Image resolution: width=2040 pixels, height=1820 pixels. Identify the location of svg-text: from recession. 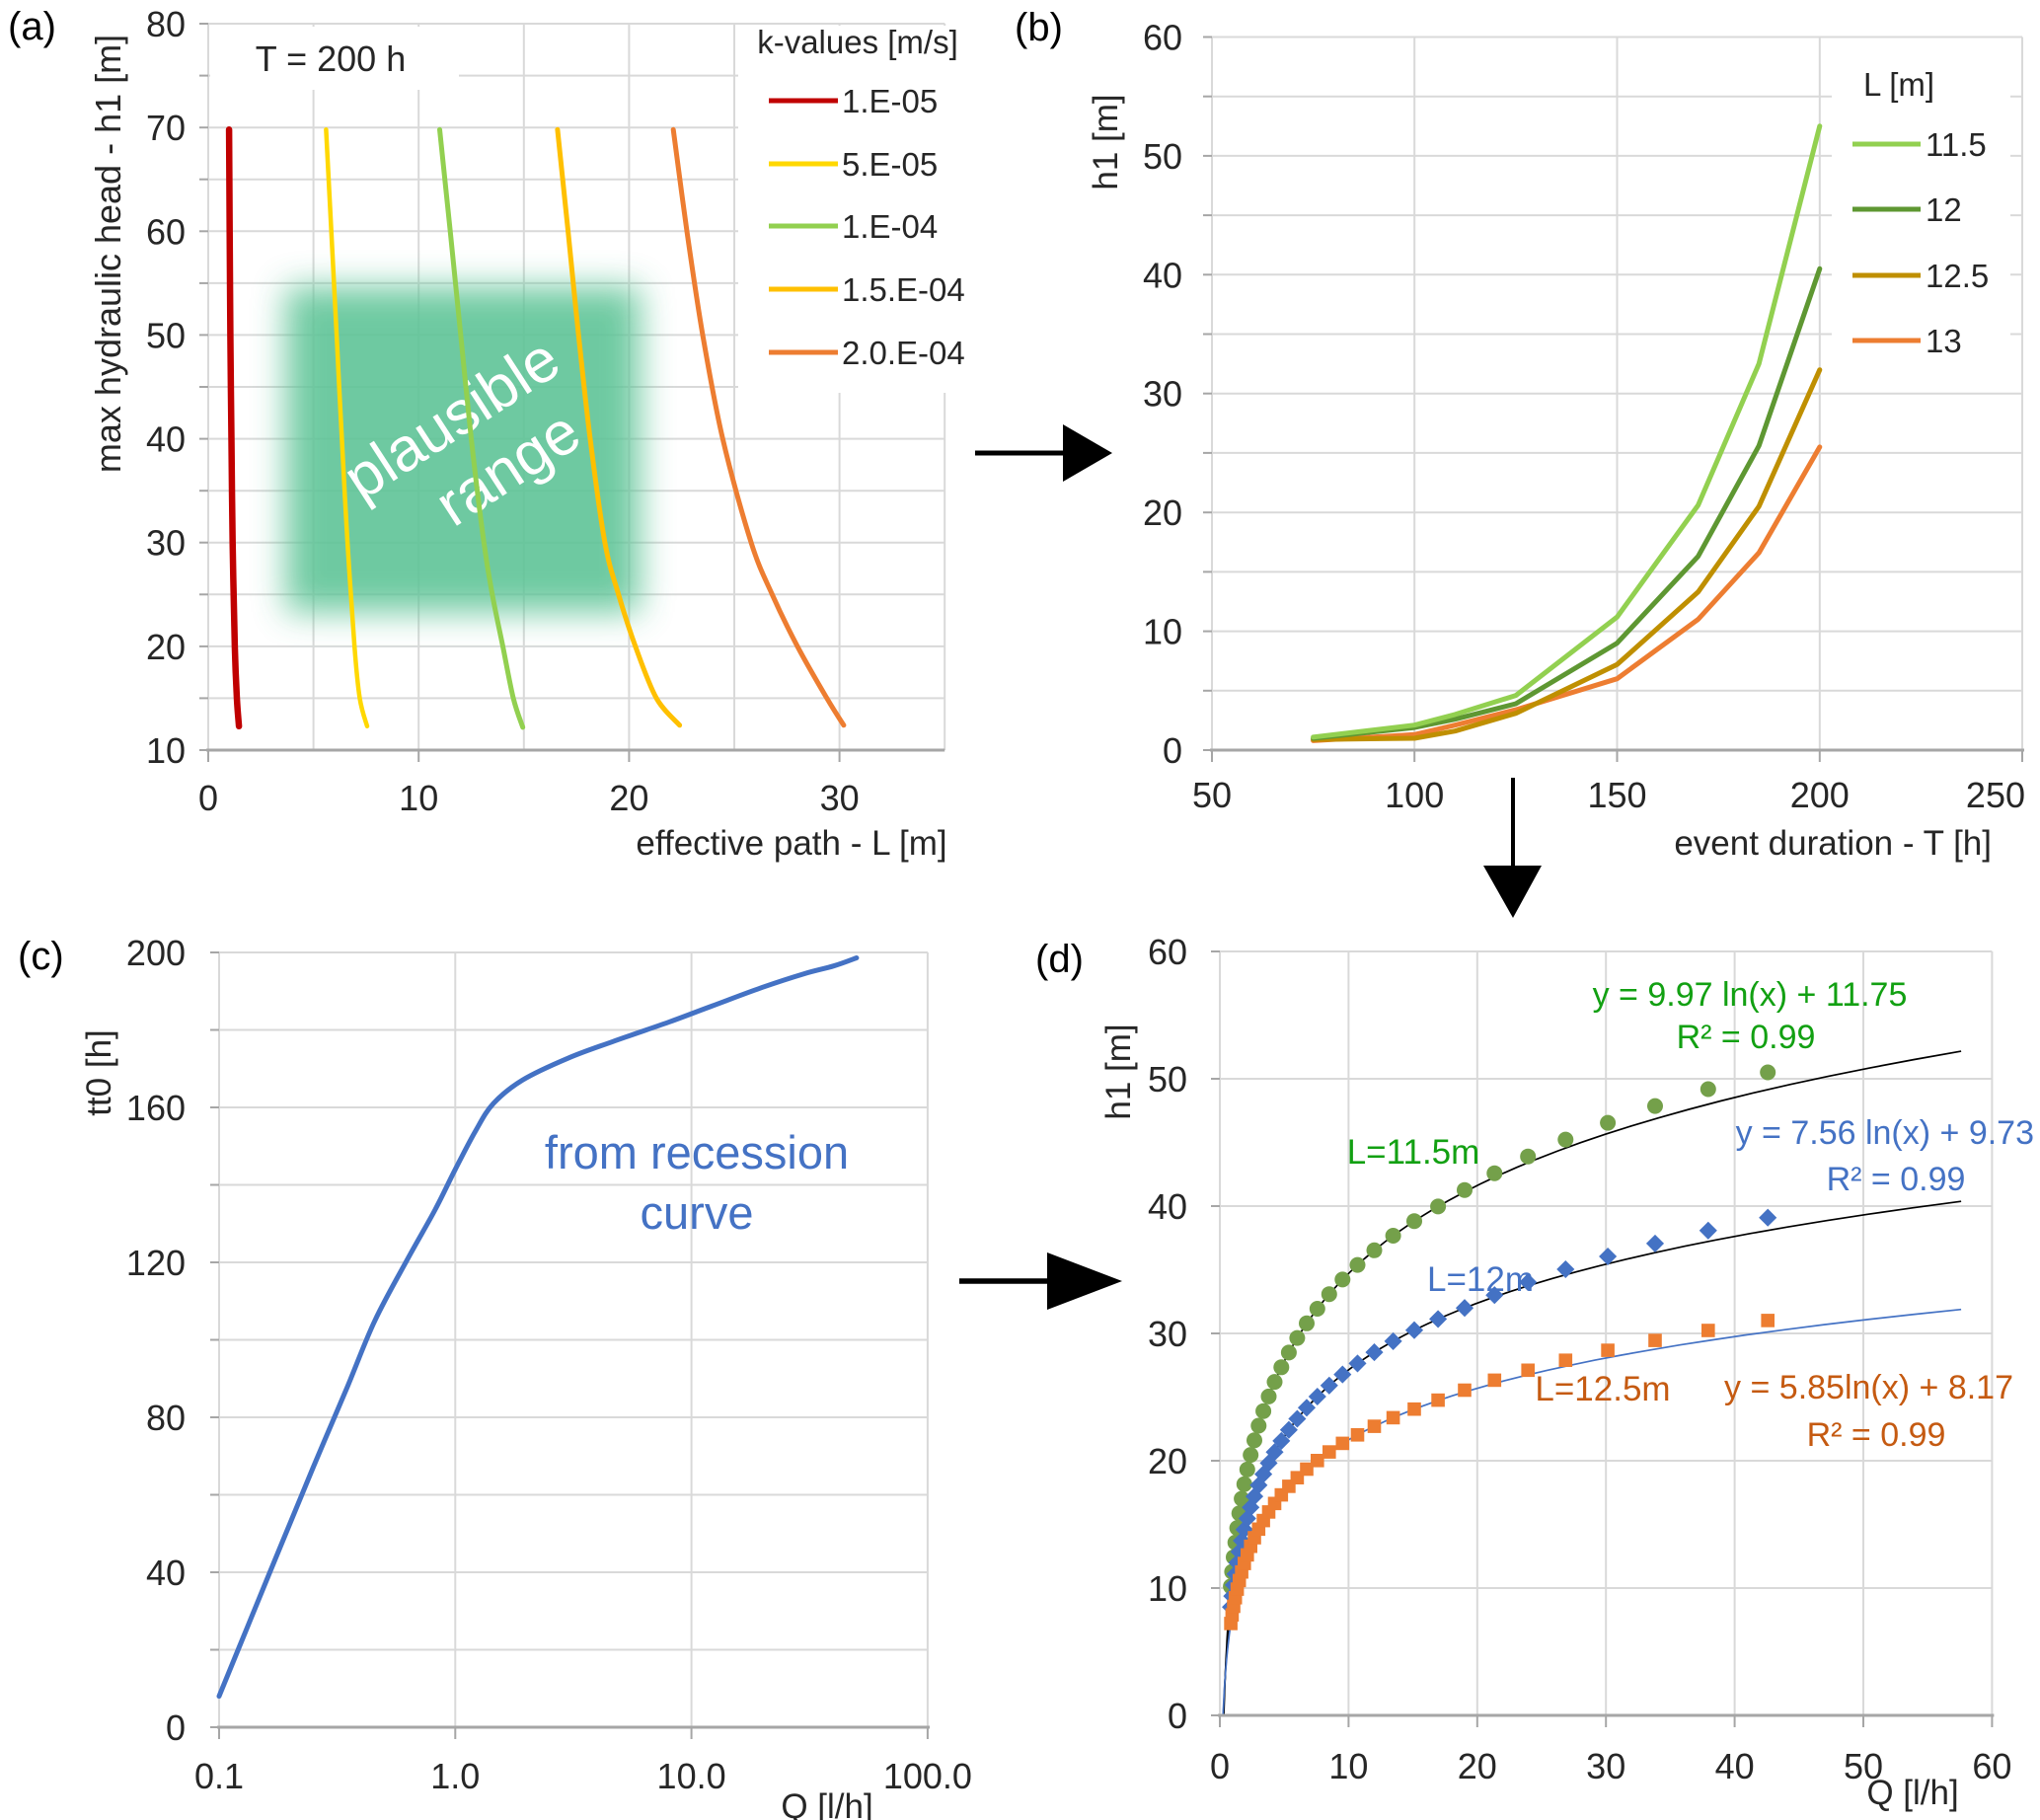
(697, 1152).